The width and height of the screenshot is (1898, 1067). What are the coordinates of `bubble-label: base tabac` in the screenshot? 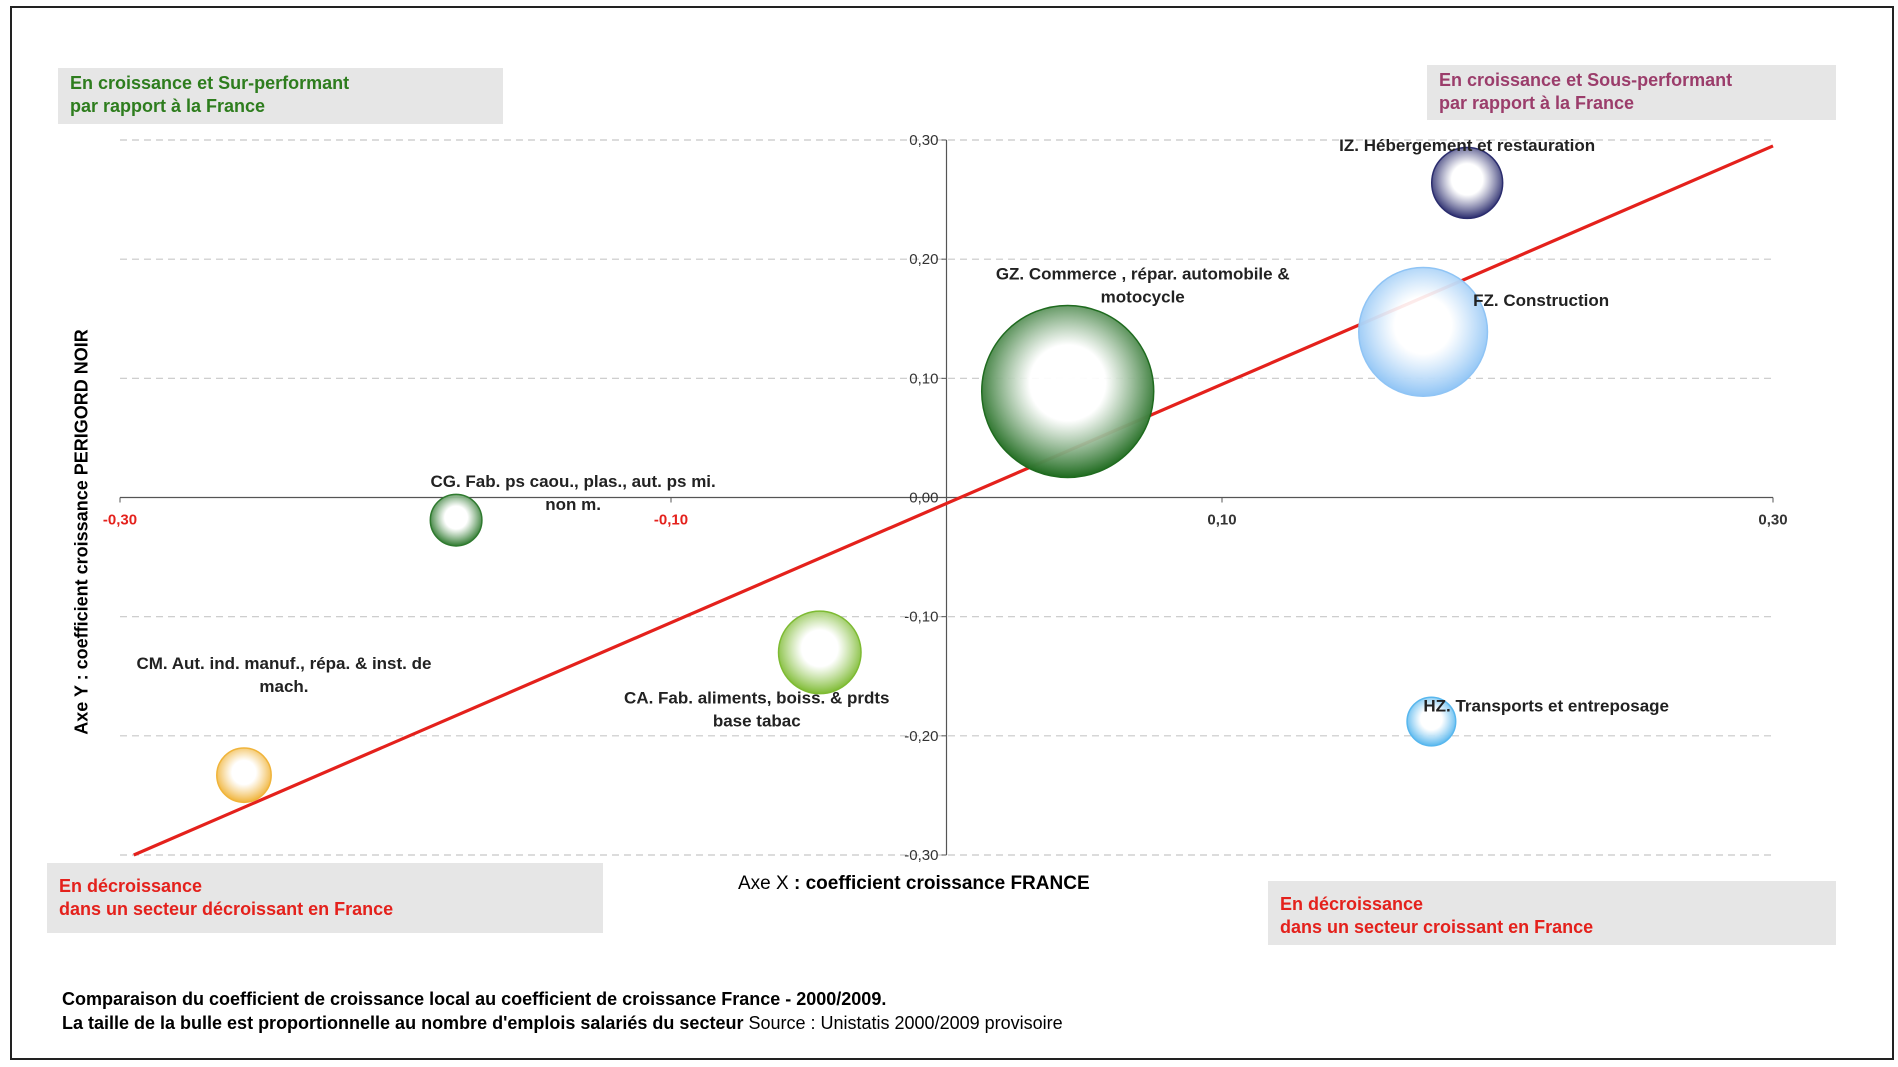 It's located at (757, 720).